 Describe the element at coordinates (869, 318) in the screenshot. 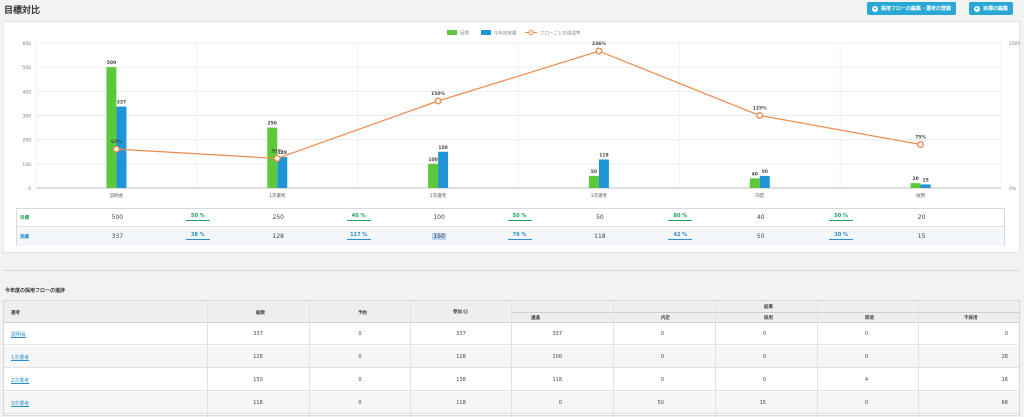

I see `header-declined: 辞退` at that location.